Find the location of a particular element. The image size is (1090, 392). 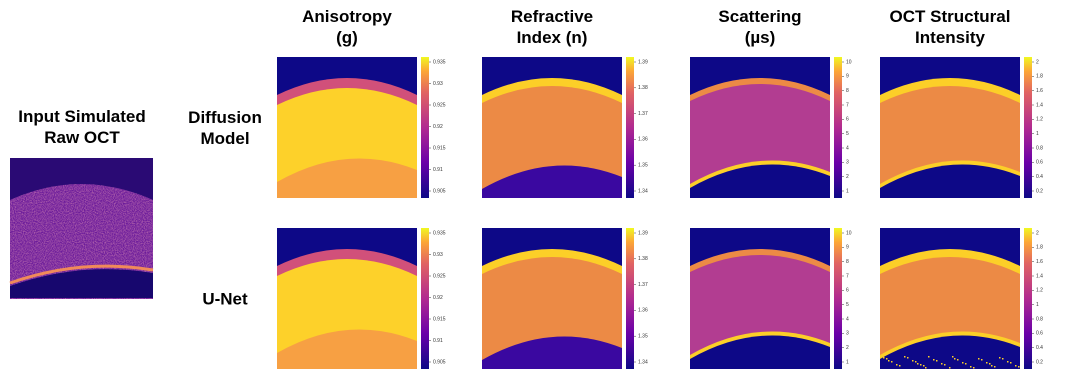

input-image is located at coordinates (81, 228).